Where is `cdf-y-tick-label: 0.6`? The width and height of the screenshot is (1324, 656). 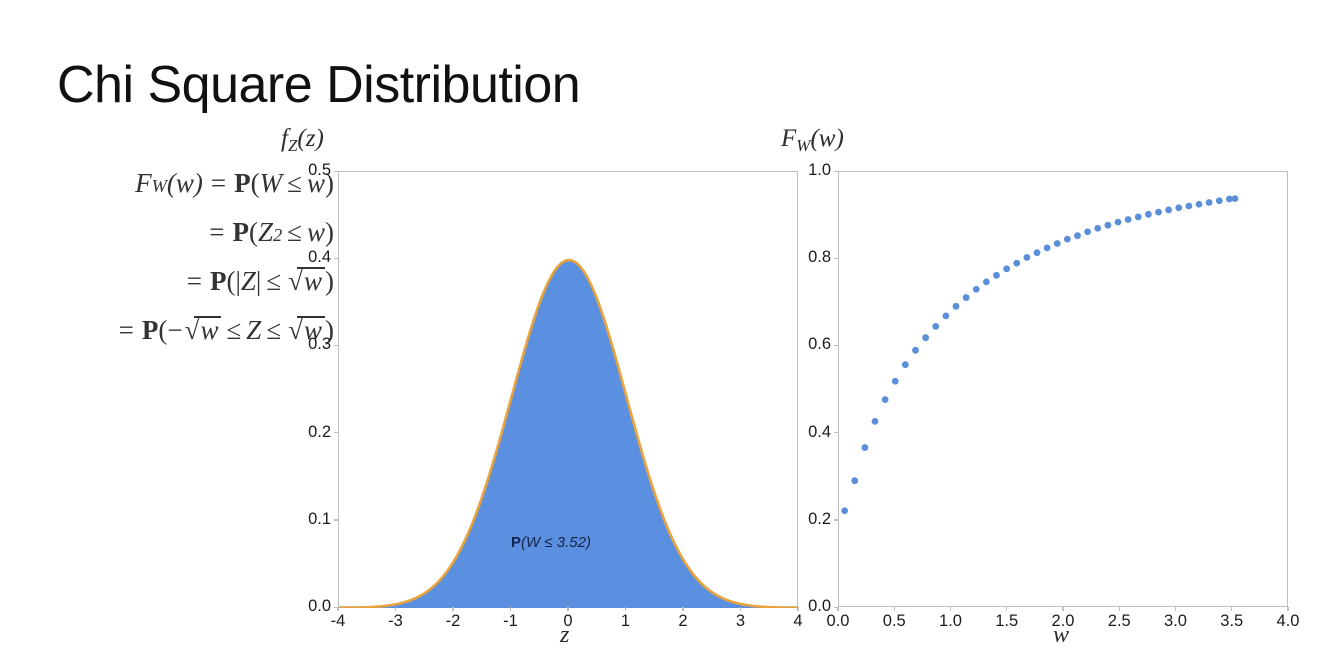
cdf-y-tick-label: 0.6 is located at coordinates (819, 344).